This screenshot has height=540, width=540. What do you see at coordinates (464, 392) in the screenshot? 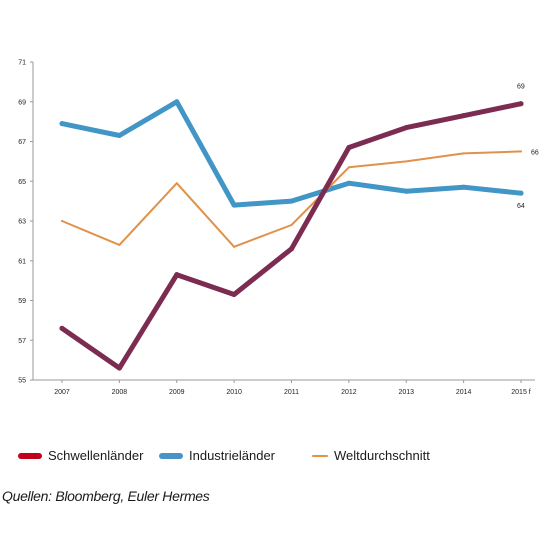
I see `x-tick-label: 2014` at bounding box center [464, 392].